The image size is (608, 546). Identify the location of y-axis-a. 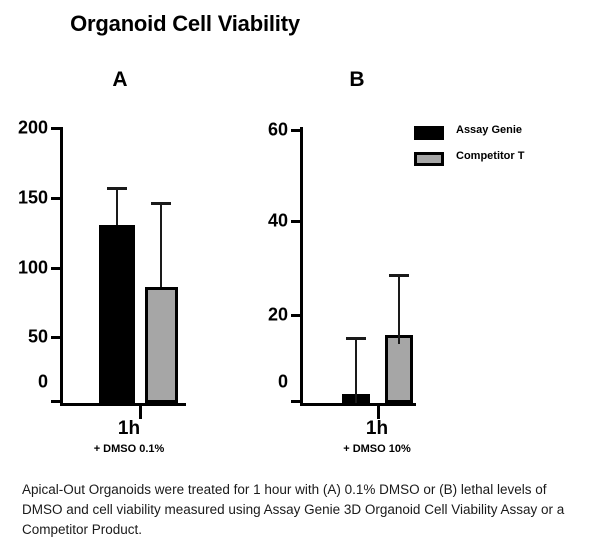
(61, 266).